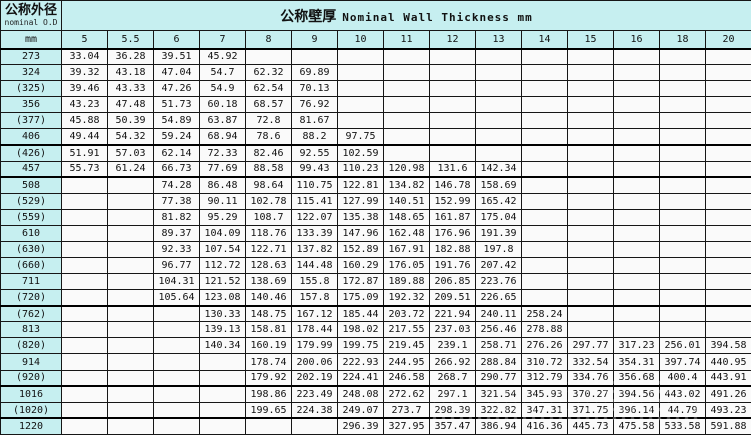  I want to click on weight-cell: 493.23, so click(727, 410).